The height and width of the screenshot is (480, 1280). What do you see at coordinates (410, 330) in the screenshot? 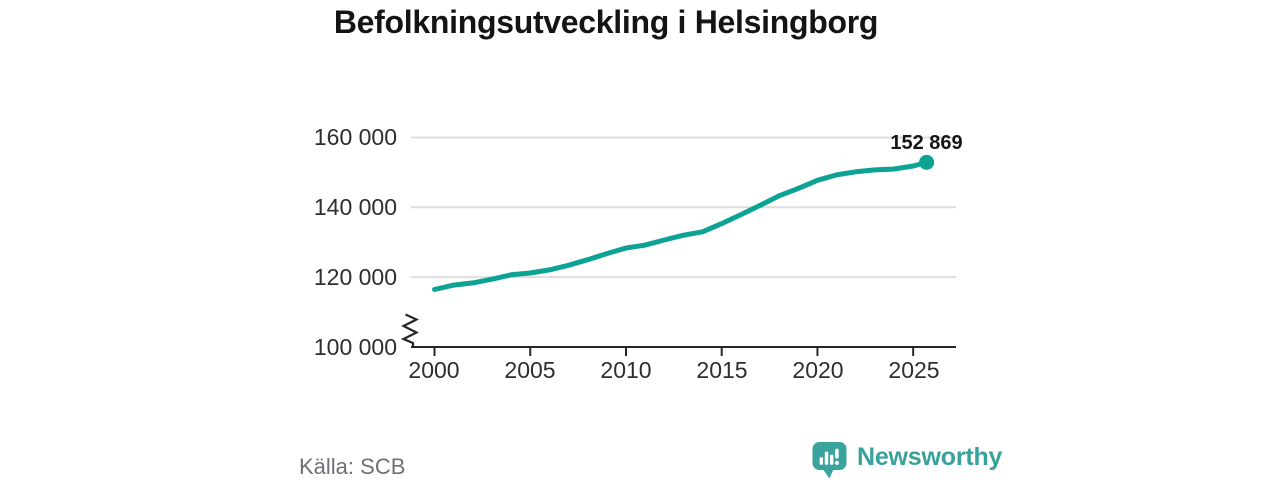
I see `y-axis-break-icon` at bounding box center [410, 330].